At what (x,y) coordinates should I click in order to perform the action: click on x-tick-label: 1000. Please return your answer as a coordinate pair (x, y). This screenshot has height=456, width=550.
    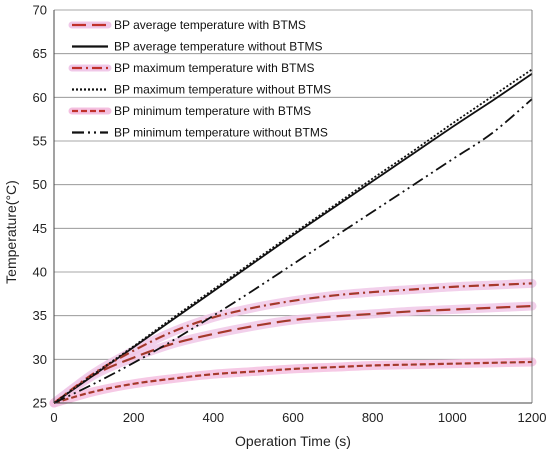
    Looking at the image, I should click on (452, 417).